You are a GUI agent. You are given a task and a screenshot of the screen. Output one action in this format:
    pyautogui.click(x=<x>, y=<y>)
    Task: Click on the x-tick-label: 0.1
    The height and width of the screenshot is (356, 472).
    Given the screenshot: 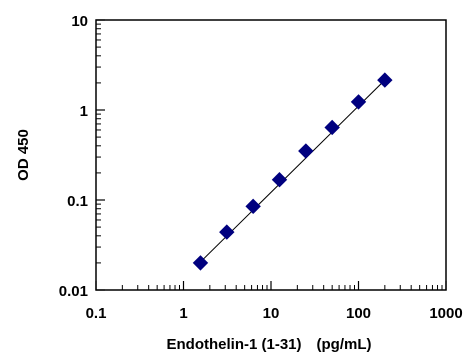 What is the action you would take?
    pyautogui.click(x=96, y=313)
    